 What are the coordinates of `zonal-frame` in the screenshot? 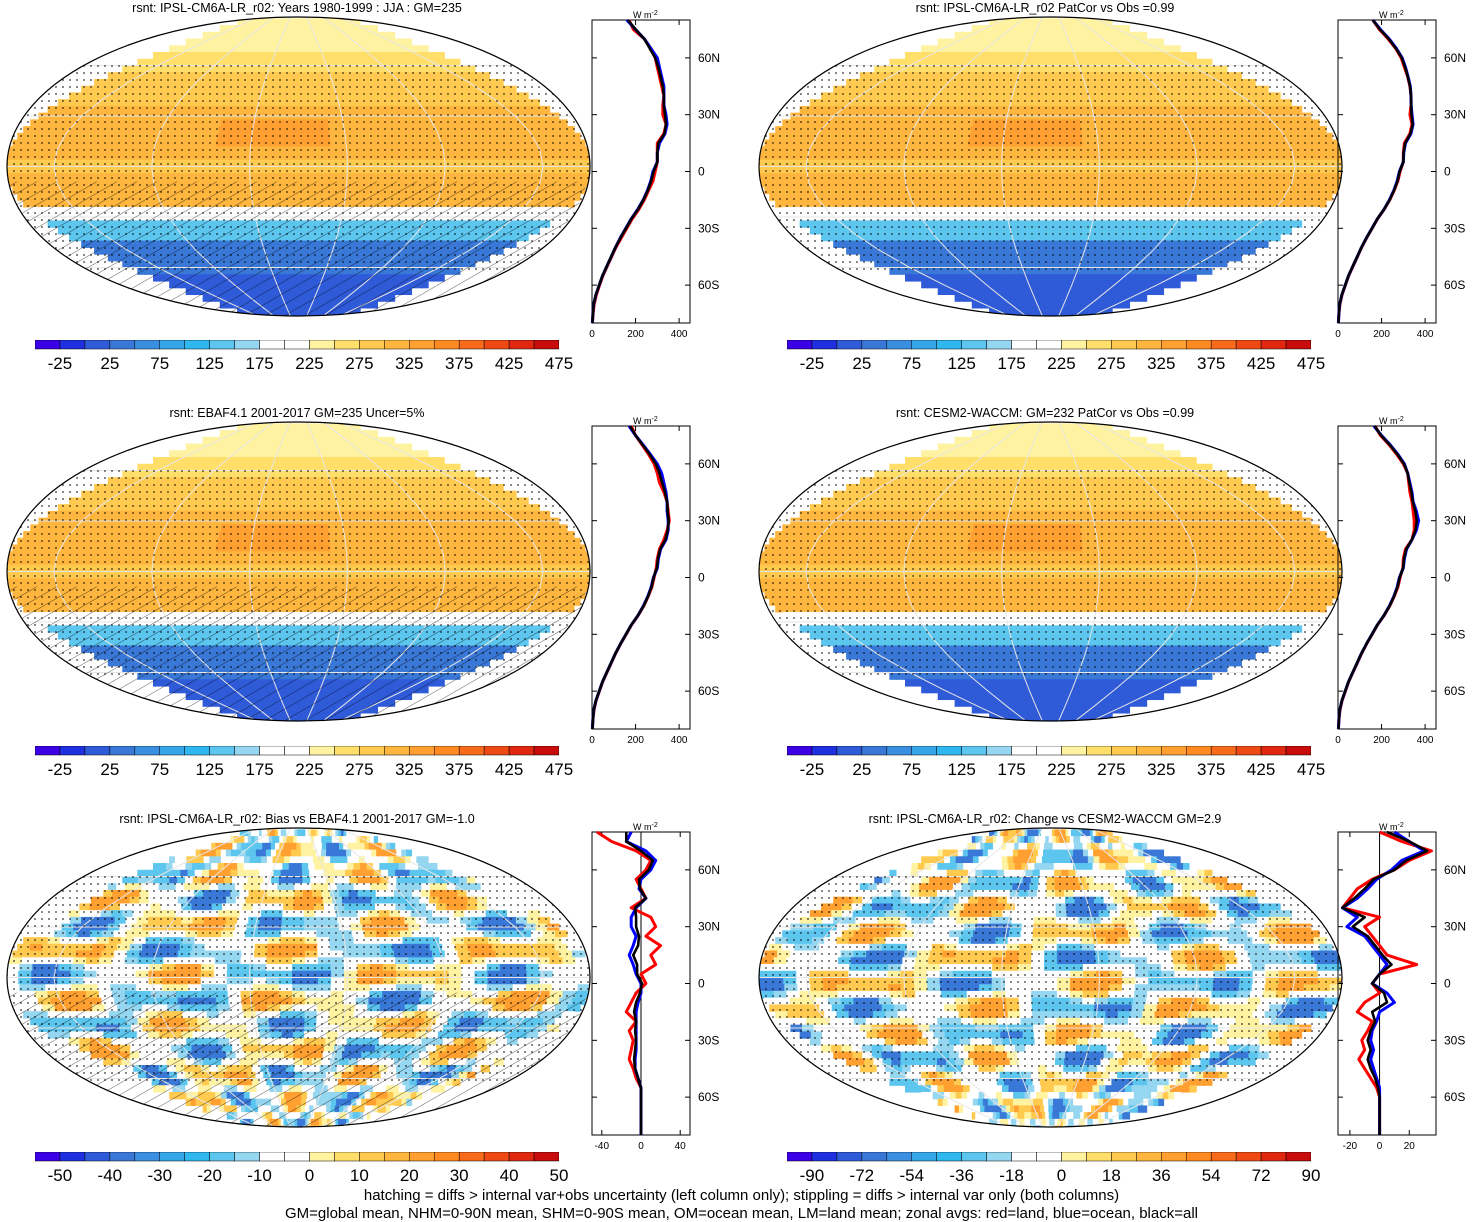 It's located at (1387, 577).